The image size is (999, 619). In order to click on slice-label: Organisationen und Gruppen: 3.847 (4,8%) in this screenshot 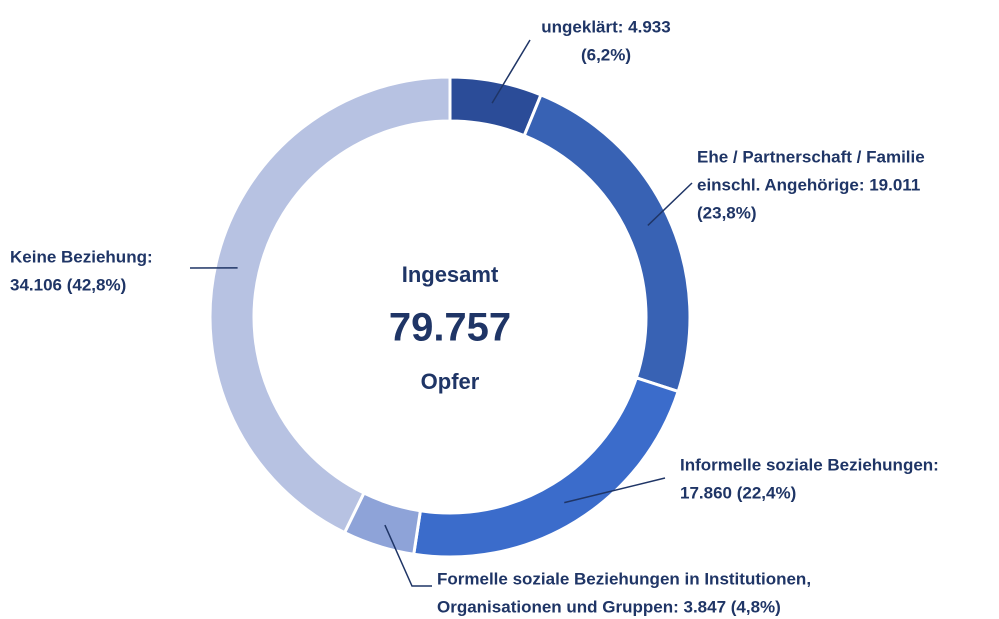, I will do `click(609, 606)`.